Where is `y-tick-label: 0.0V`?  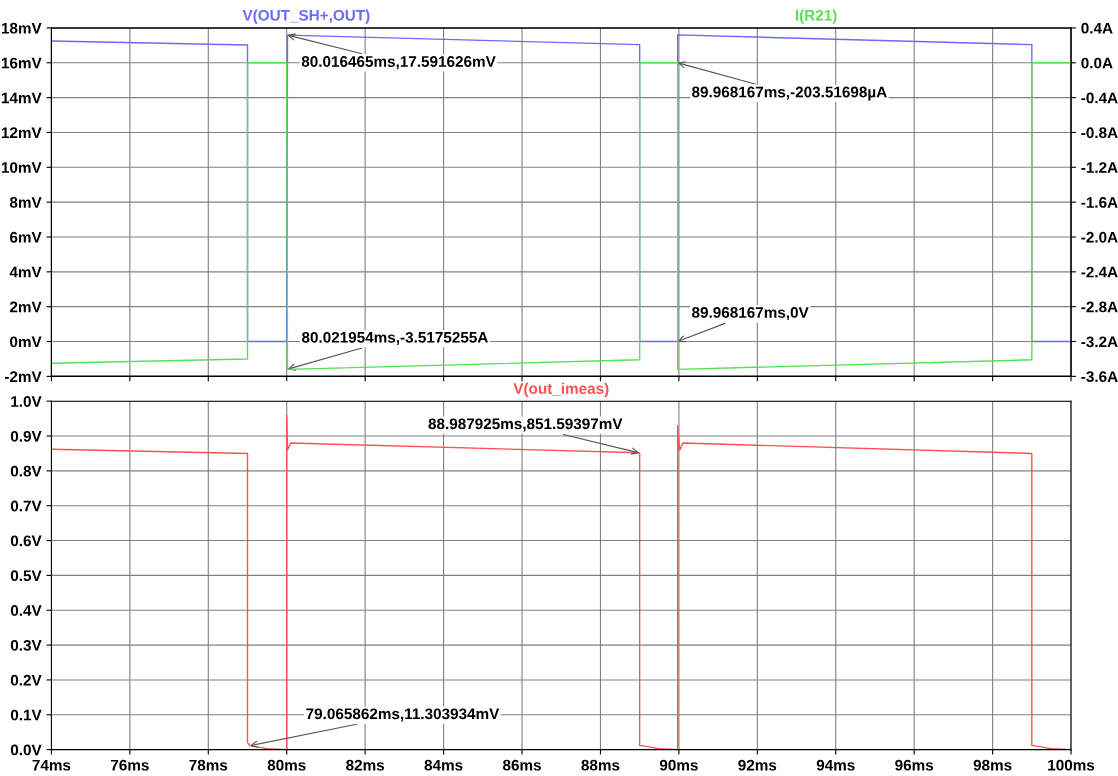 y-tick-label: 0.0V is located at coordinates (26, 750).